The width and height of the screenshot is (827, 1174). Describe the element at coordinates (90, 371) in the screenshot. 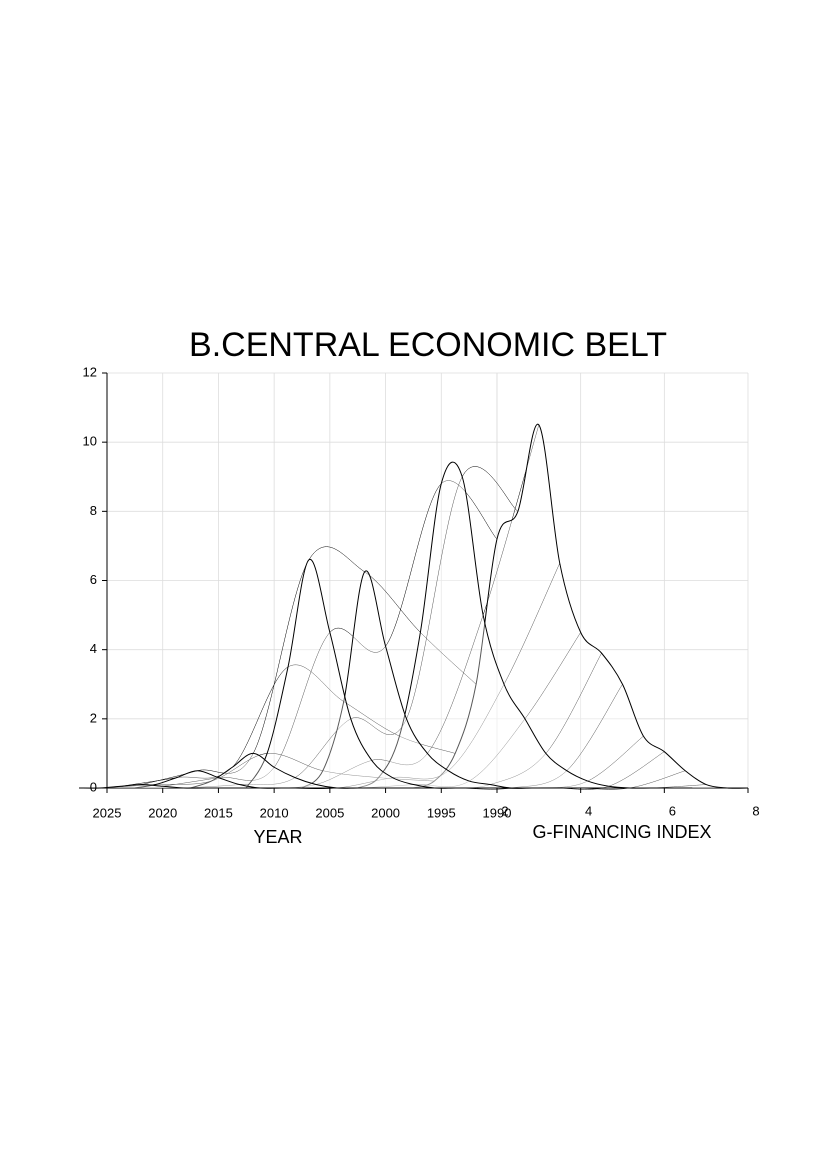

I see `z-tick-label: 12` at that location.